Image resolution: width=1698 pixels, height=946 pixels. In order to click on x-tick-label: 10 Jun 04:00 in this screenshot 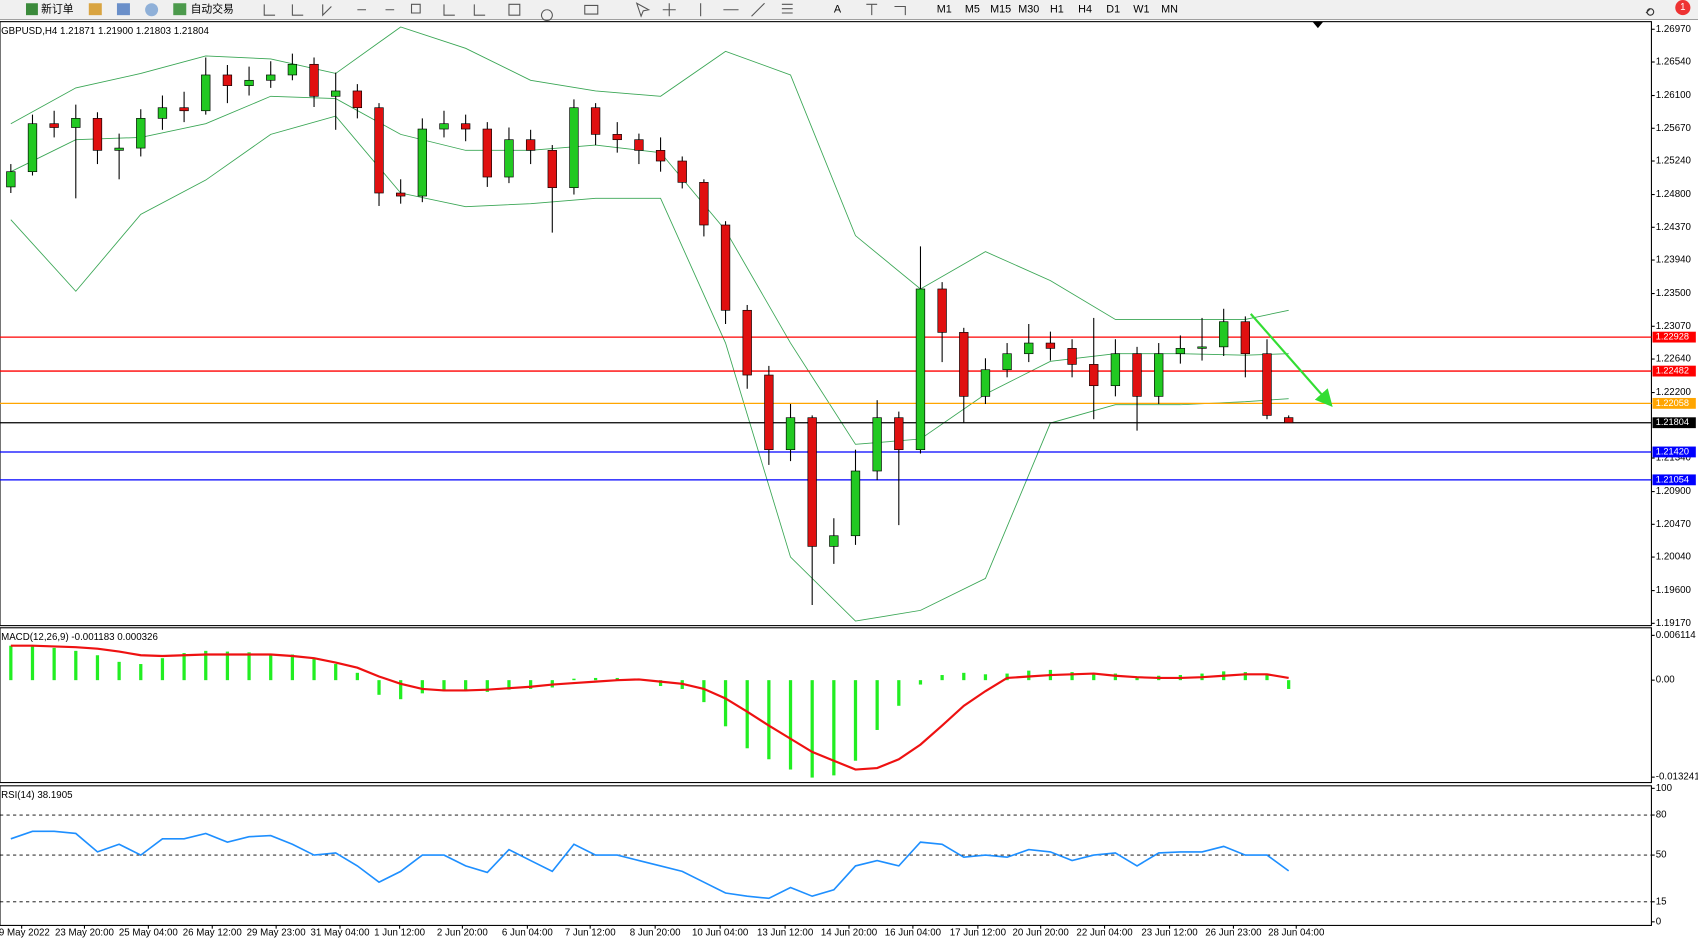, I will do `click(720, 933)`.